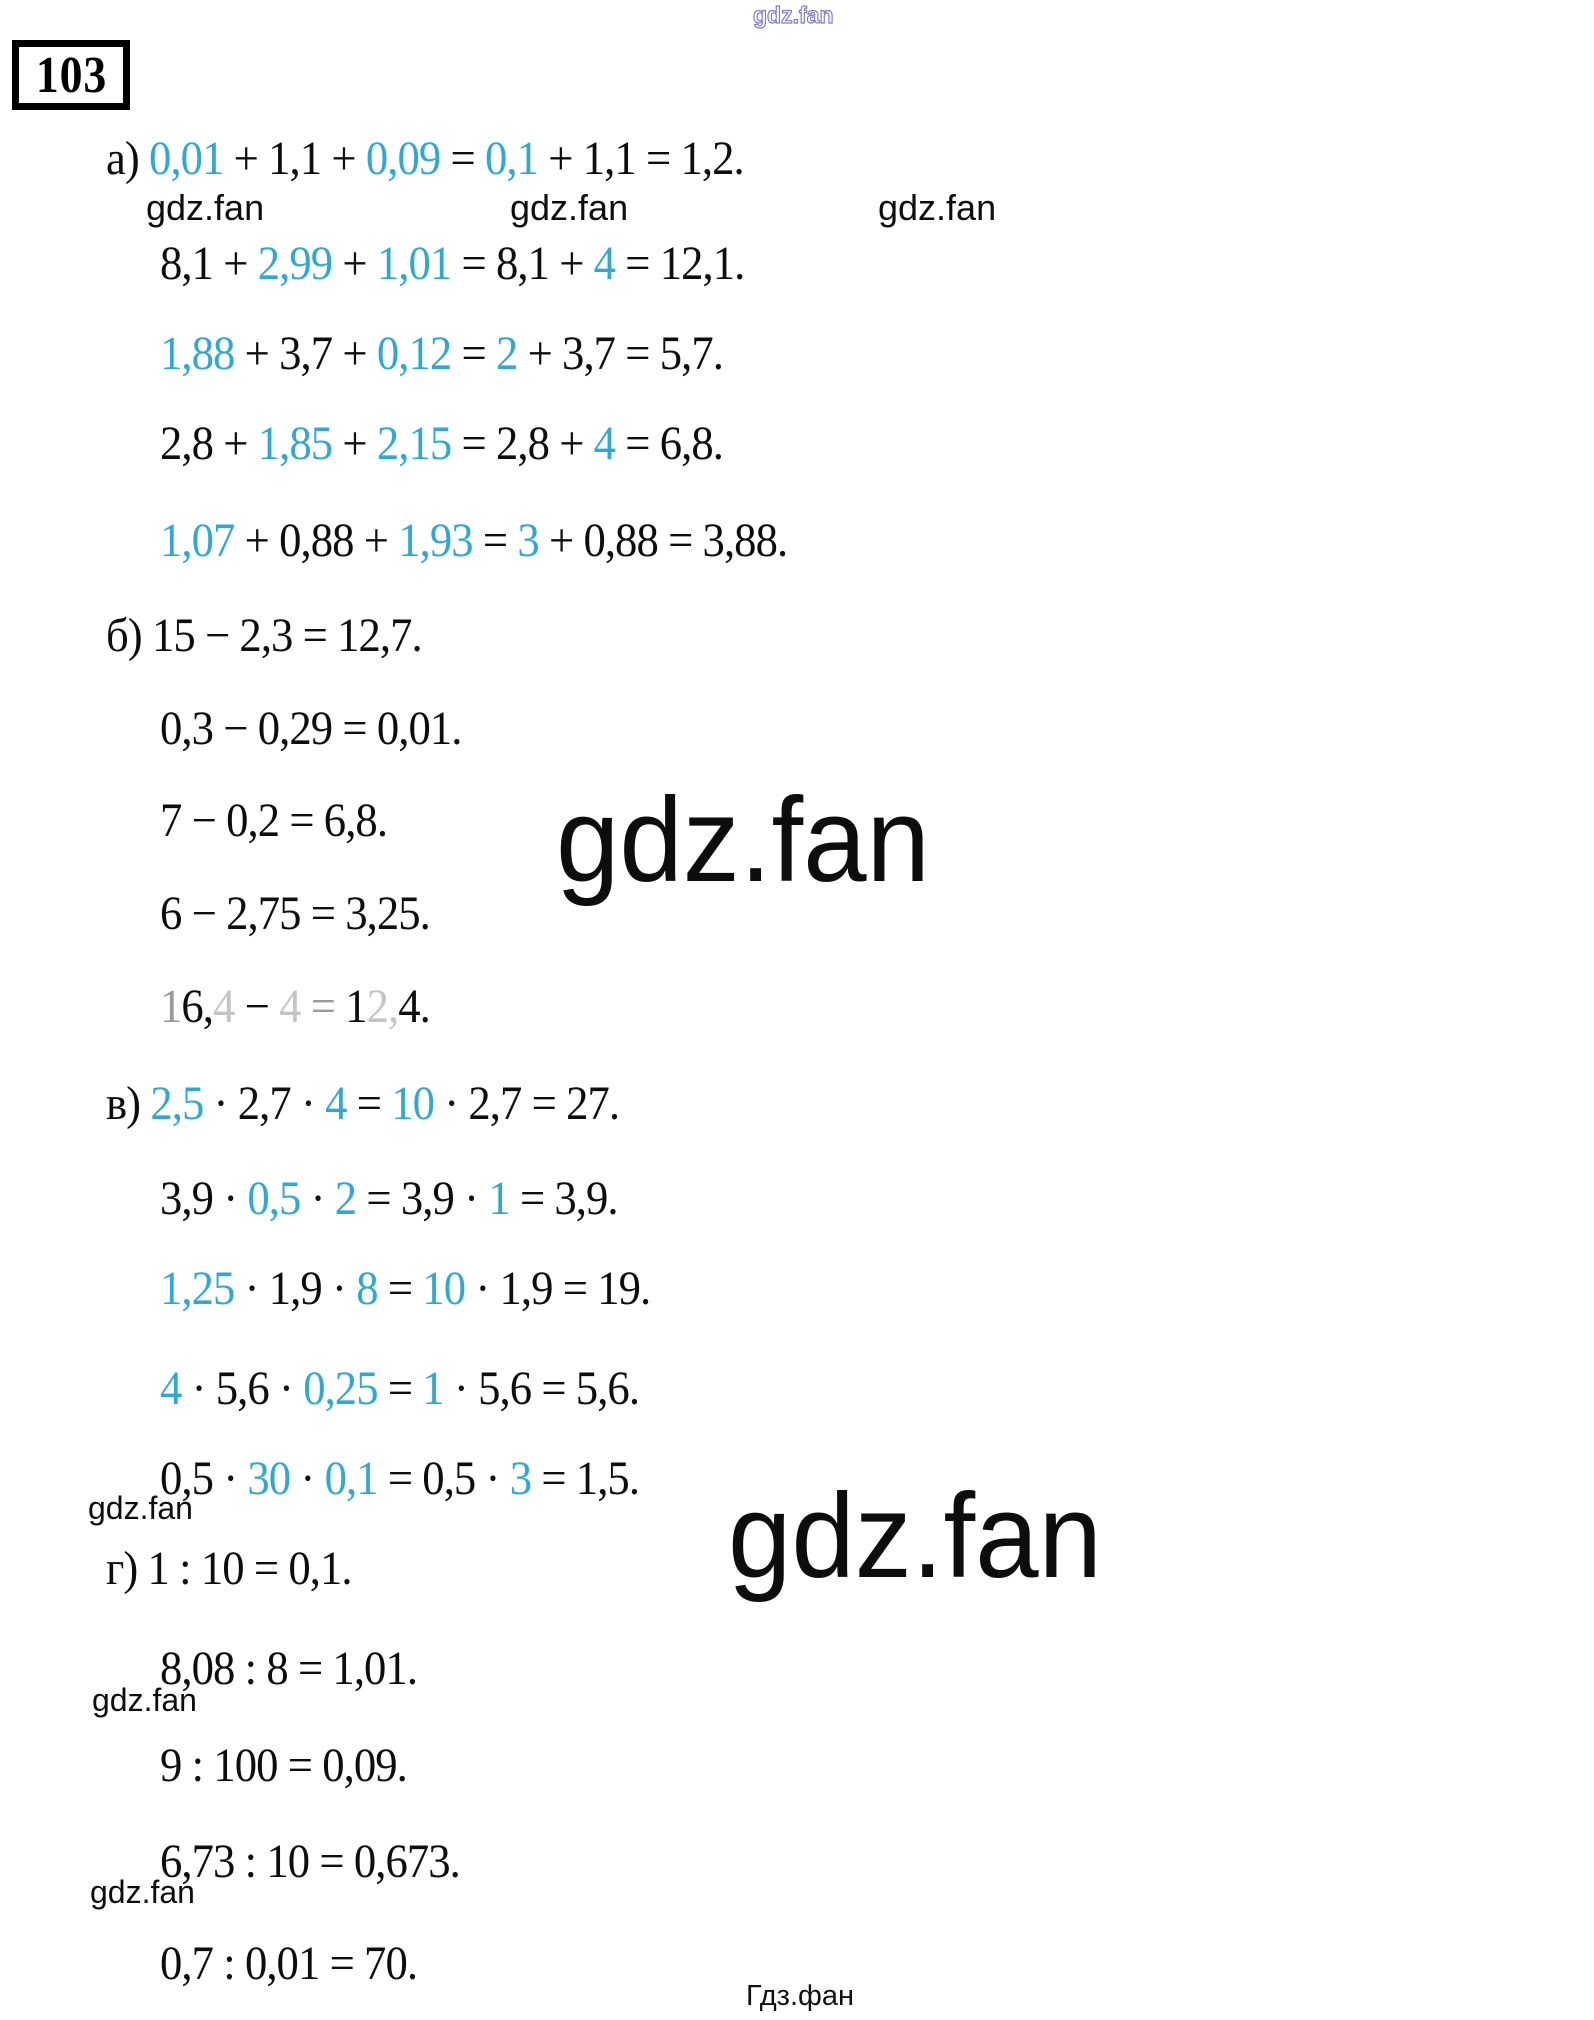 This screenshot has height=2020, width=1594. Describe the element at coordinates (800, 1996) in the screenshot. I see `footer-site-name: Гдз.фан` at that location.